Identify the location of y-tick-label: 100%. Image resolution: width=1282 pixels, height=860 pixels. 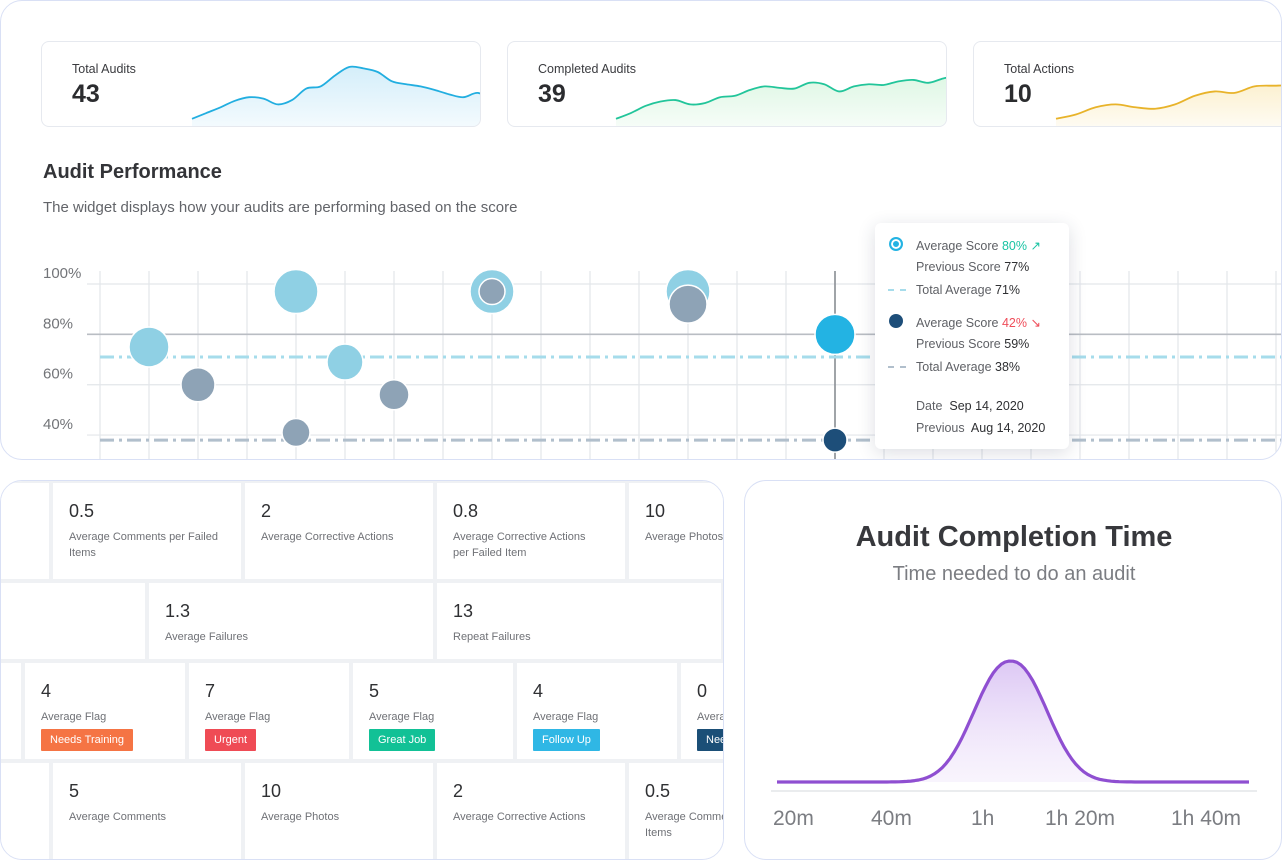
(62, 273).